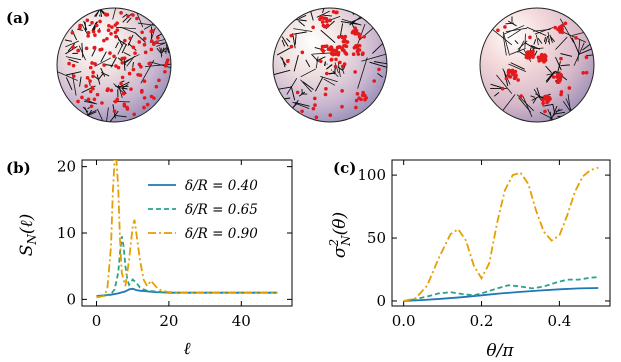 The height and width of the screenshot is (362, 621). I want to click on legend: δ/R = 0.40 δ/R = 0.65 δ/R = 0.90, so click(203, 210).